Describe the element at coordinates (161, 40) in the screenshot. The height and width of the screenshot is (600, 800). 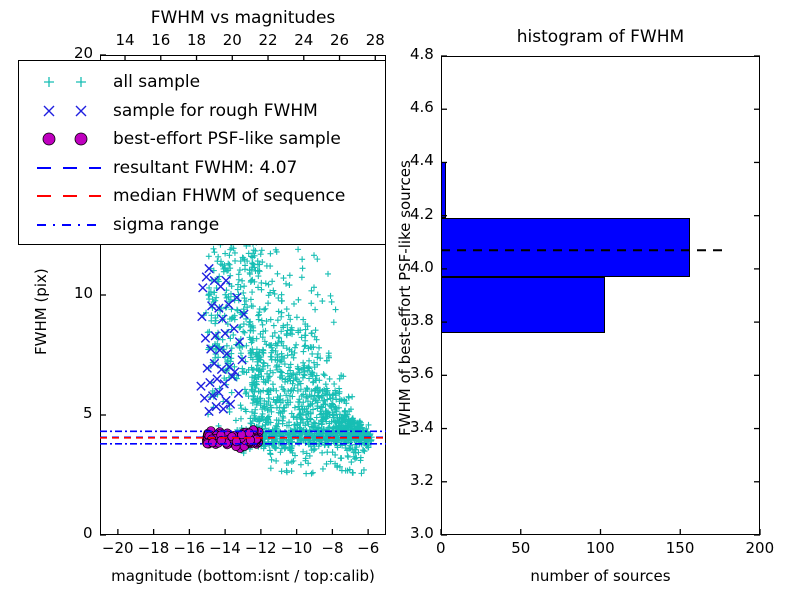
I see `scatter-top-xtick-label: 16` at that location.